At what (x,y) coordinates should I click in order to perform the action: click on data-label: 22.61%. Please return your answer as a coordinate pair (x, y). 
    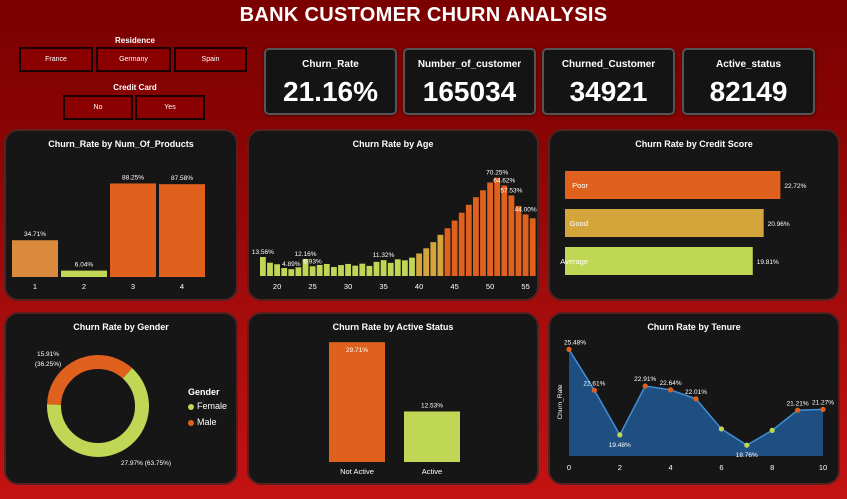
    Looking at the image, I should click on (594, 383).